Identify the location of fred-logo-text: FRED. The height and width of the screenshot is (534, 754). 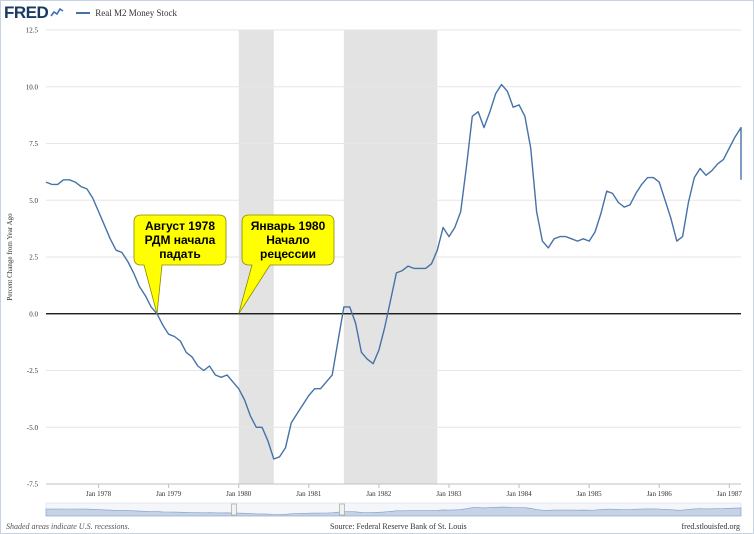
(26, 12).